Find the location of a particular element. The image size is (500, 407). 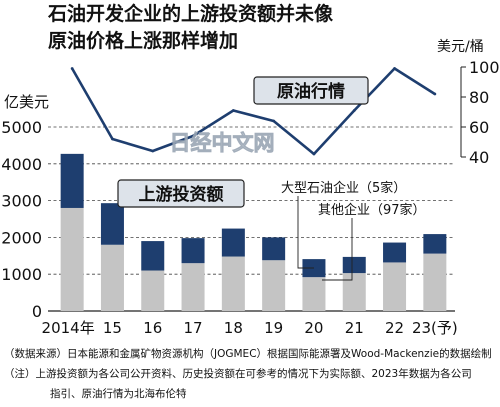

right-tick-label: 60 is located at coordinates (479, 127).